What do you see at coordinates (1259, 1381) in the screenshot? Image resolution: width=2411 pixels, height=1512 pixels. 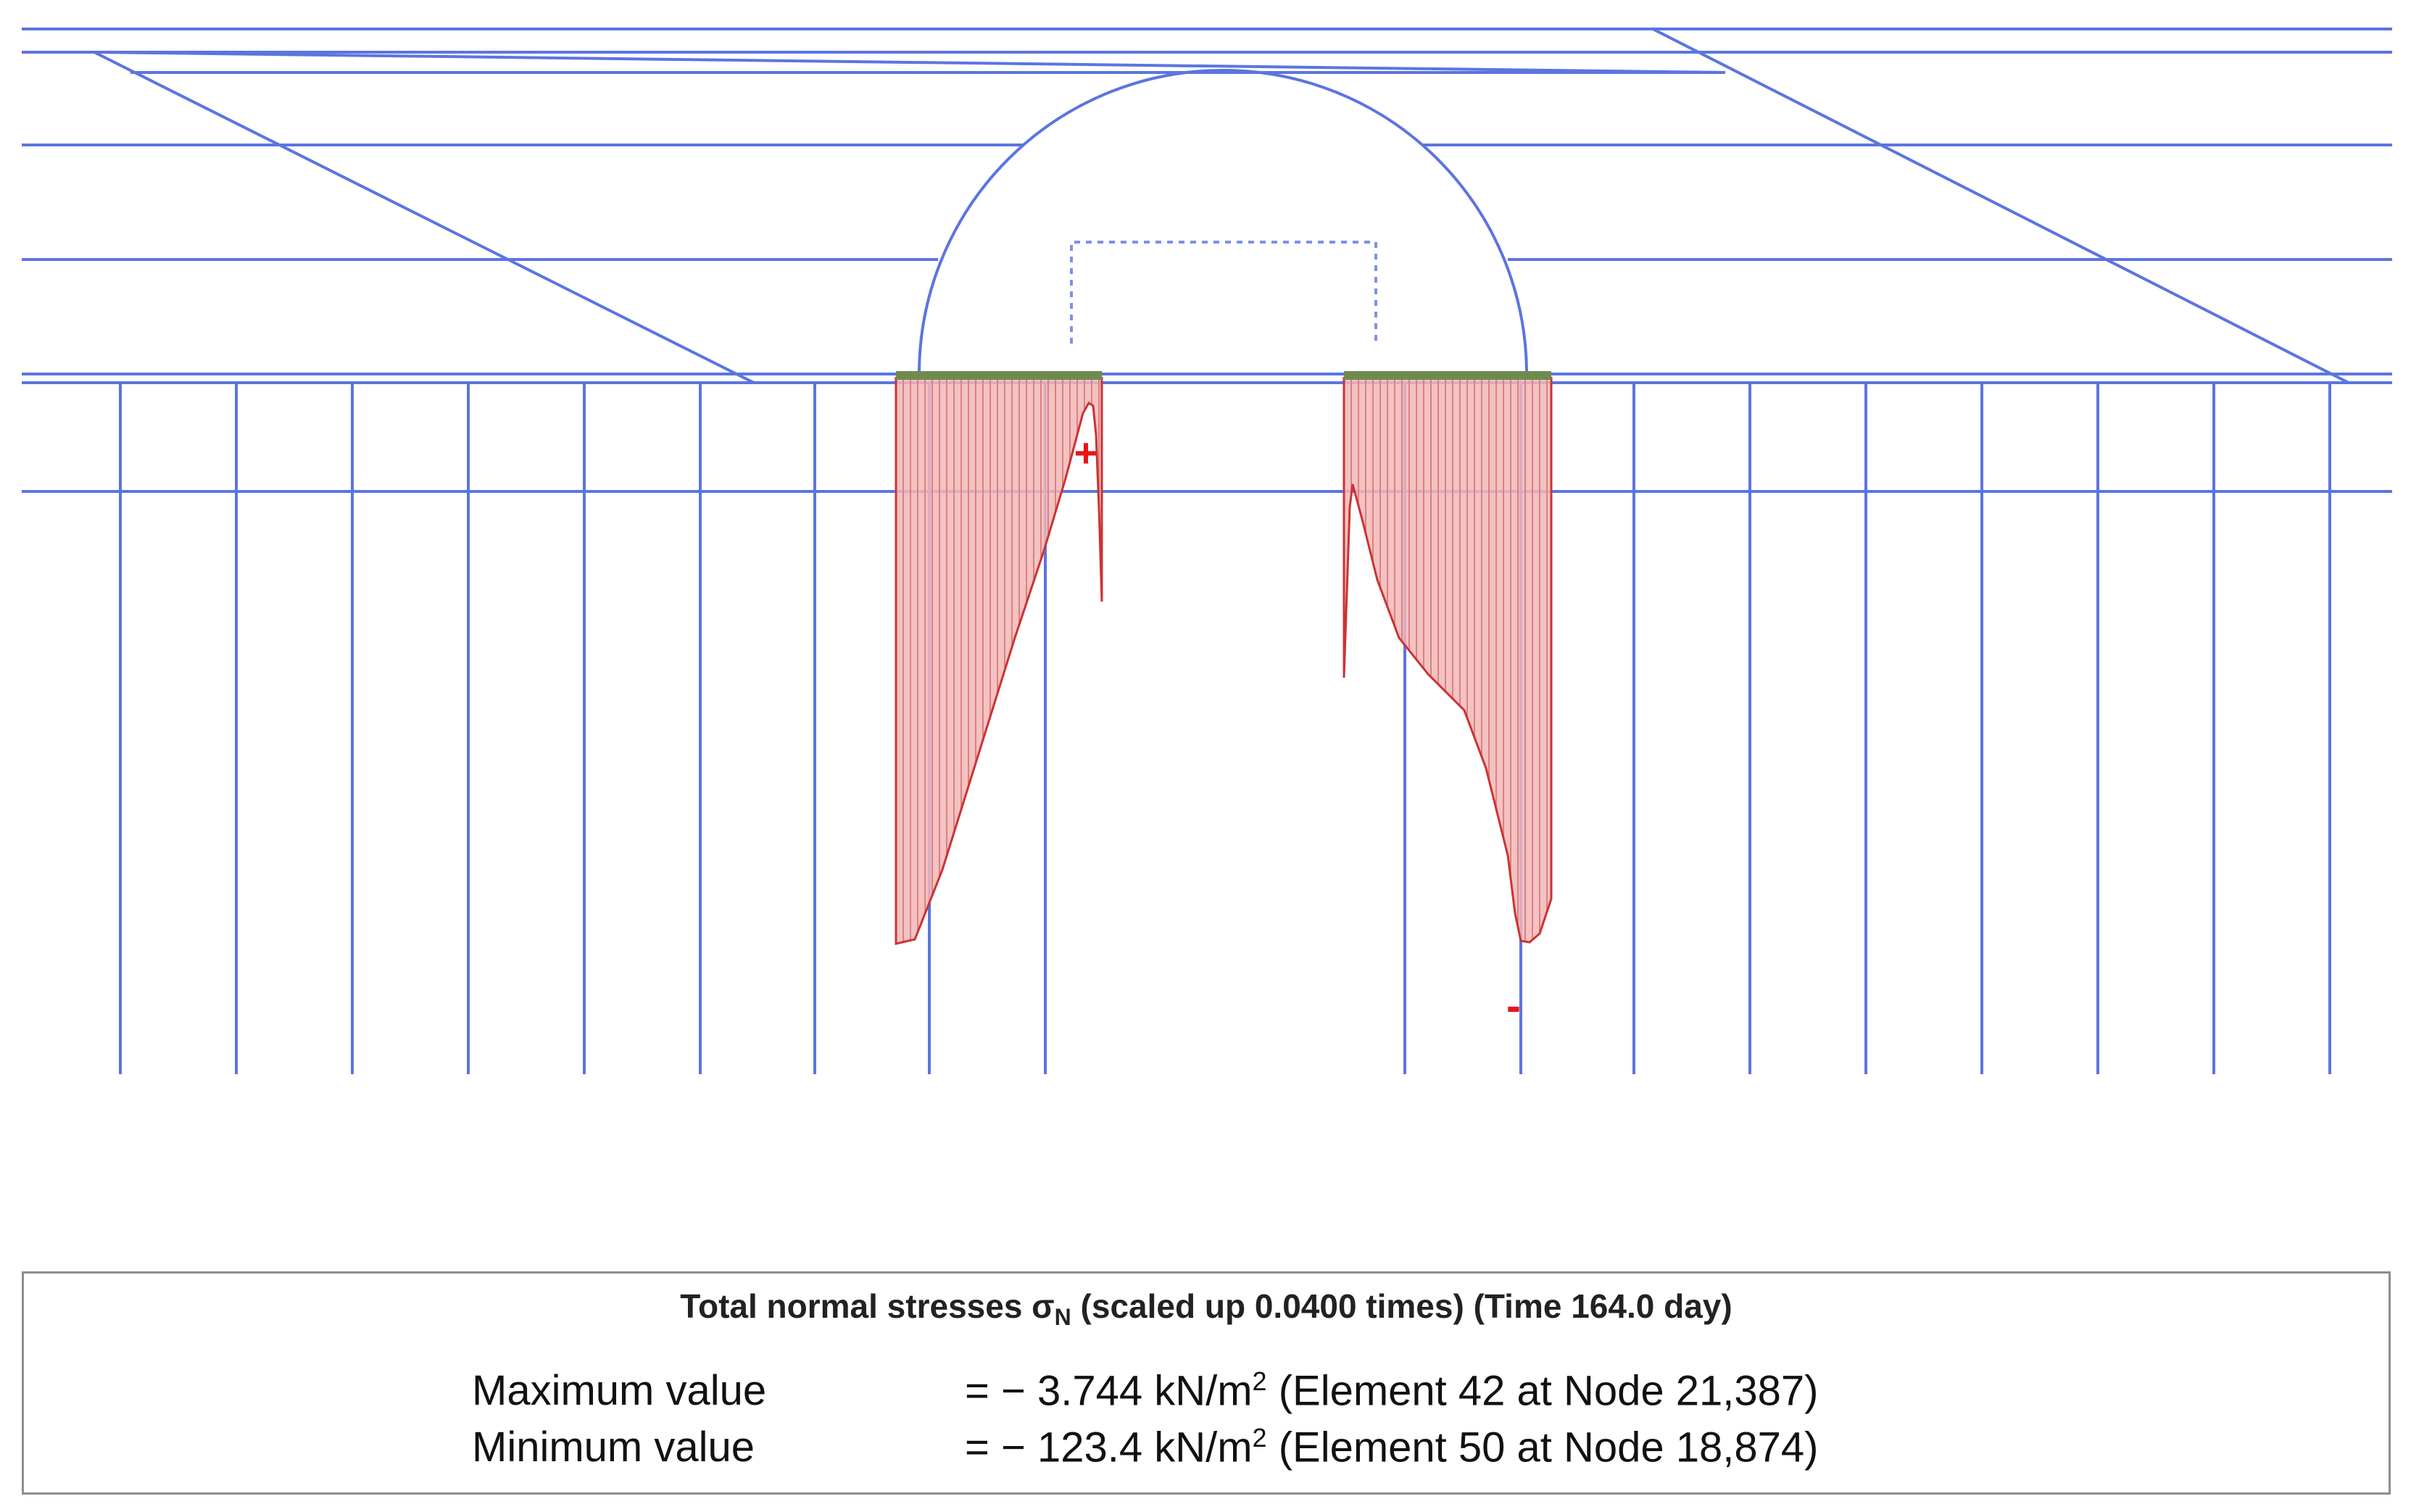 I see `maximum-value-unit-exponent: 2` at bounding box center [1259, 1381].